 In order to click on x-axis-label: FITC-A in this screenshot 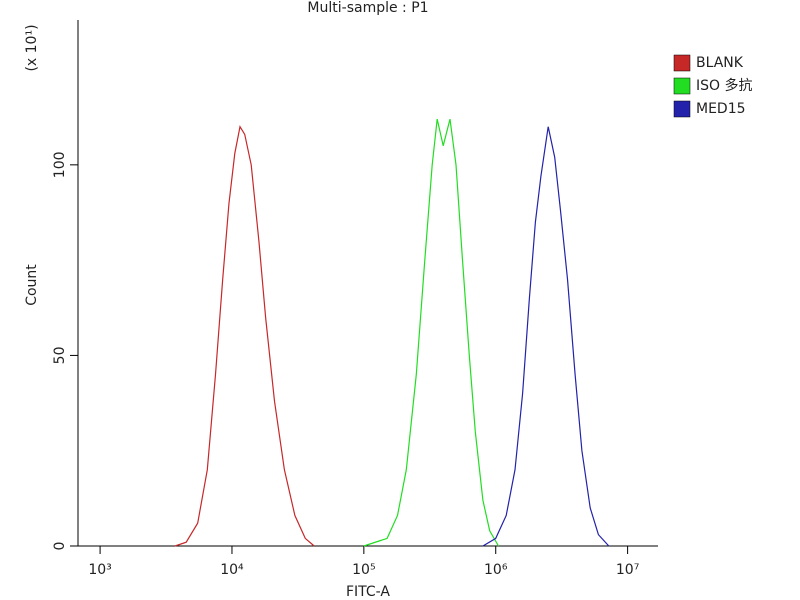, I will do `click(368, 592)`.